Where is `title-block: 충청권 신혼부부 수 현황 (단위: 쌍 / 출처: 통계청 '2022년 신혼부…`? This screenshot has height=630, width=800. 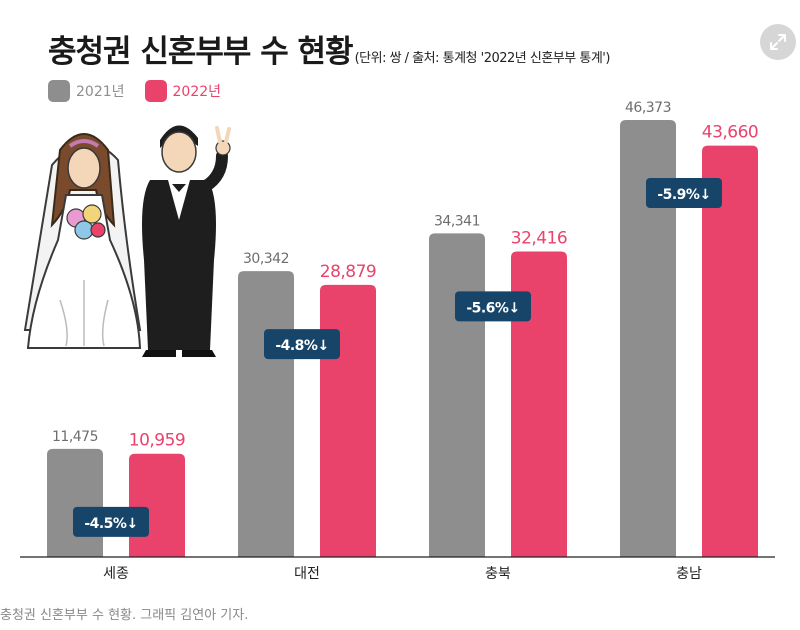 title-block: 충청권 신혼부부 수 현황 (단위: 쌍 / 출처: 통계청 '2022년 신혼부… is located at coordinates (329, 48).